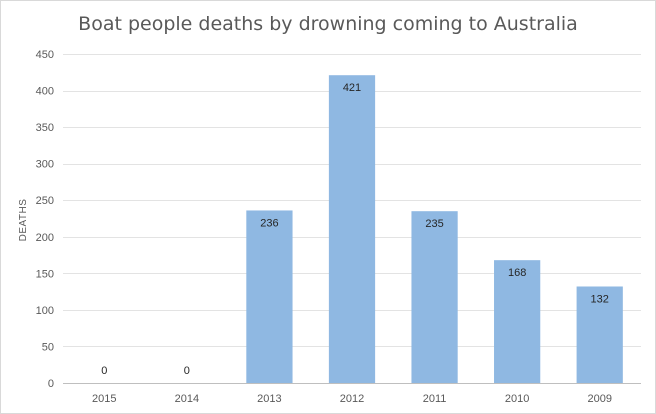 The image size is (656, 414). What do you see at coordinates (269, 223) in the screenshot?
I see `data-label: 236` at bounding box center [269, 223].